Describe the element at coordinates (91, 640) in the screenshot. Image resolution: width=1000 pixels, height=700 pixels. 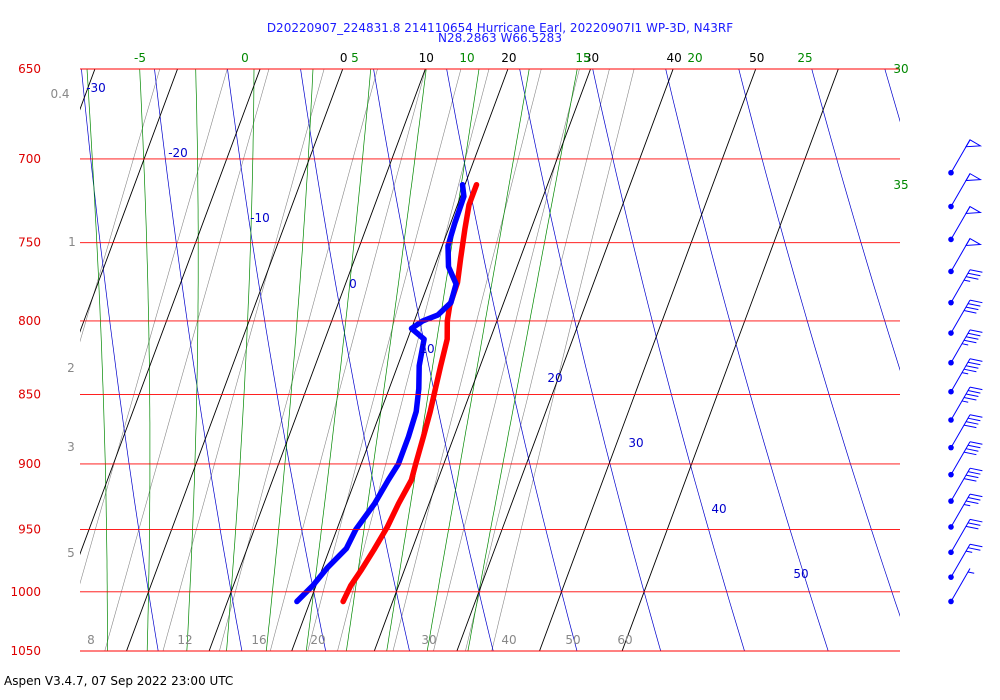
I see `mixing-ratio-label: 8` at that location.